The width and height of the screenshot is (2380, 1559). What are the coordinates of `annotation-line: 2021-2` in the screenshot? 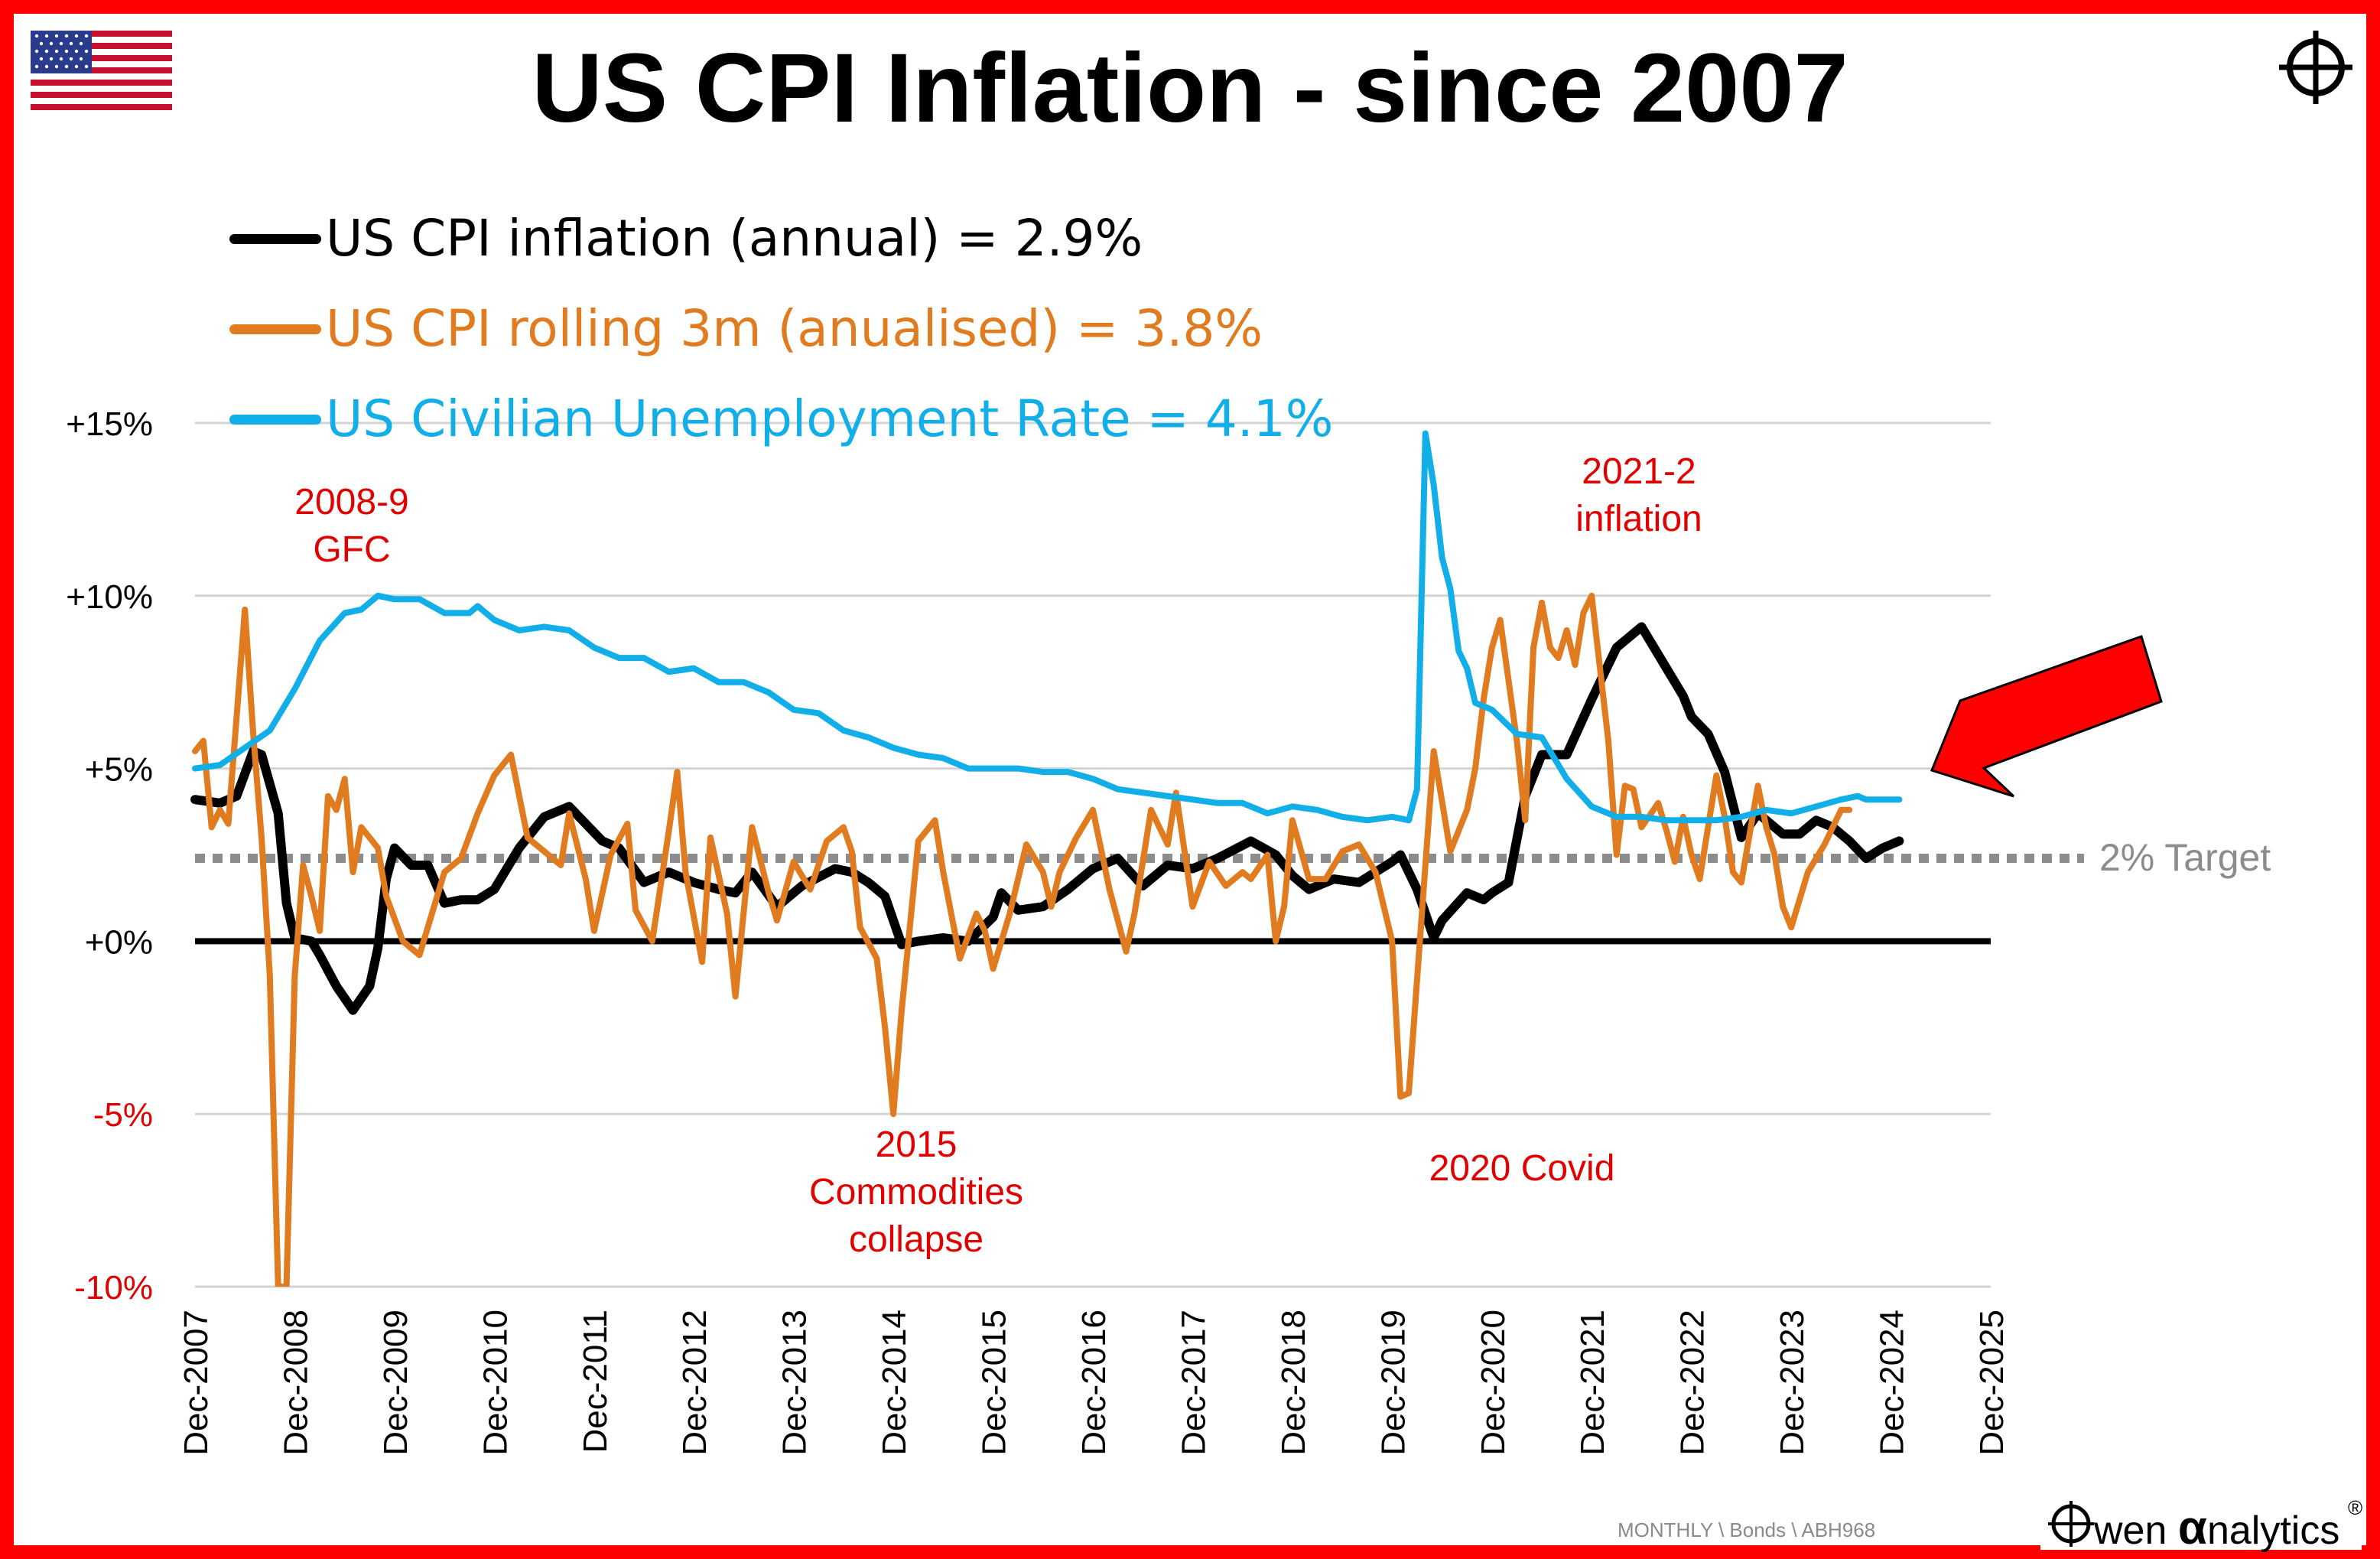 It's located at (1639, 471).